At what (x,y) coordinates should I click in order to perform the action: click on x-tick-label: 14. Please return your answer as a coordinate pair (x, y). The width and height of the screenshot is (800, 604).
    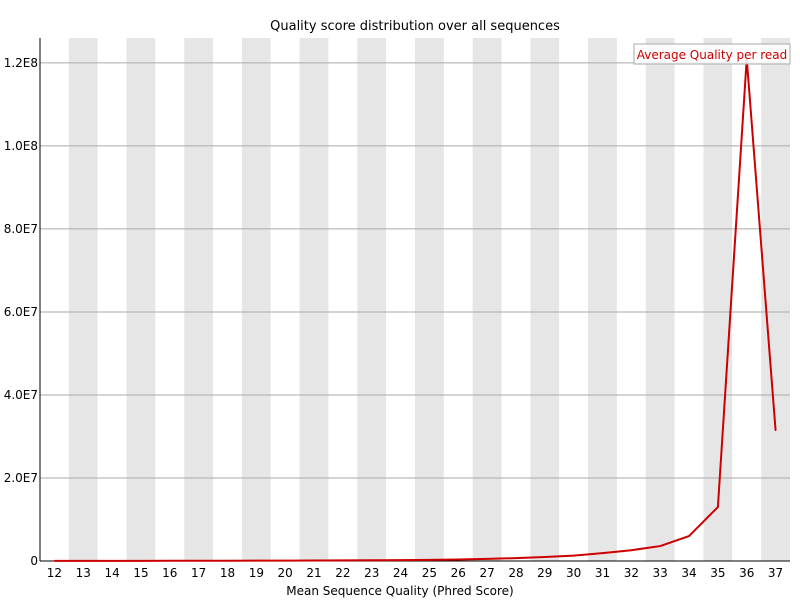
    Looking at the image, I should click on (111, 573).